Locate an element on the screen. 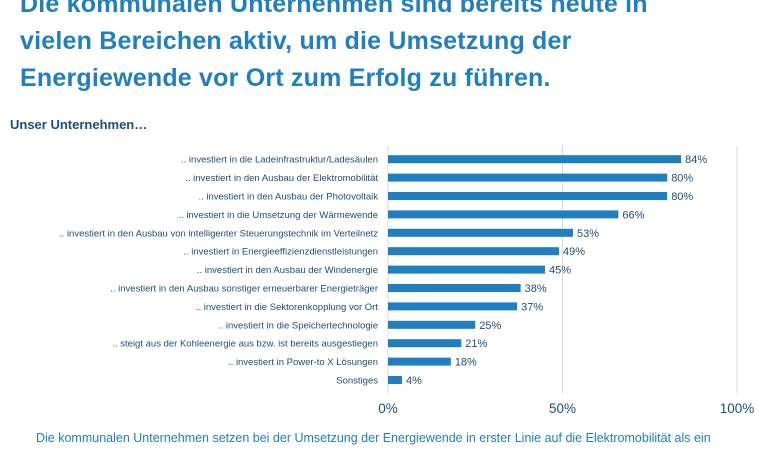  category-label: Sonstiges is located at coordinates (357, 381).